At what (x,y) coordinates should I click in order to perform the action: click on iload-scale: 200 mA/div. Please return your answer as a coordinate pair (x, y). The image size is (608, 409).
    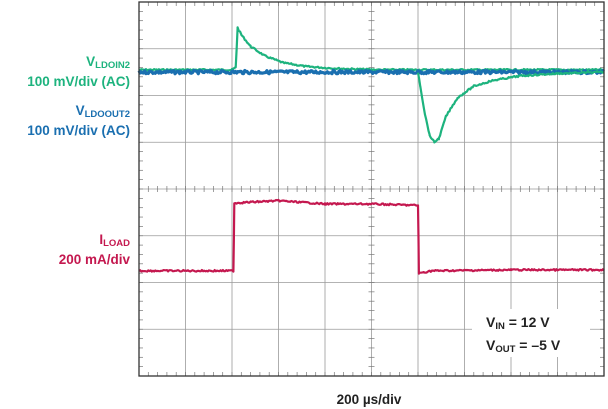
    Looking at the image, I should click on (94, 259).